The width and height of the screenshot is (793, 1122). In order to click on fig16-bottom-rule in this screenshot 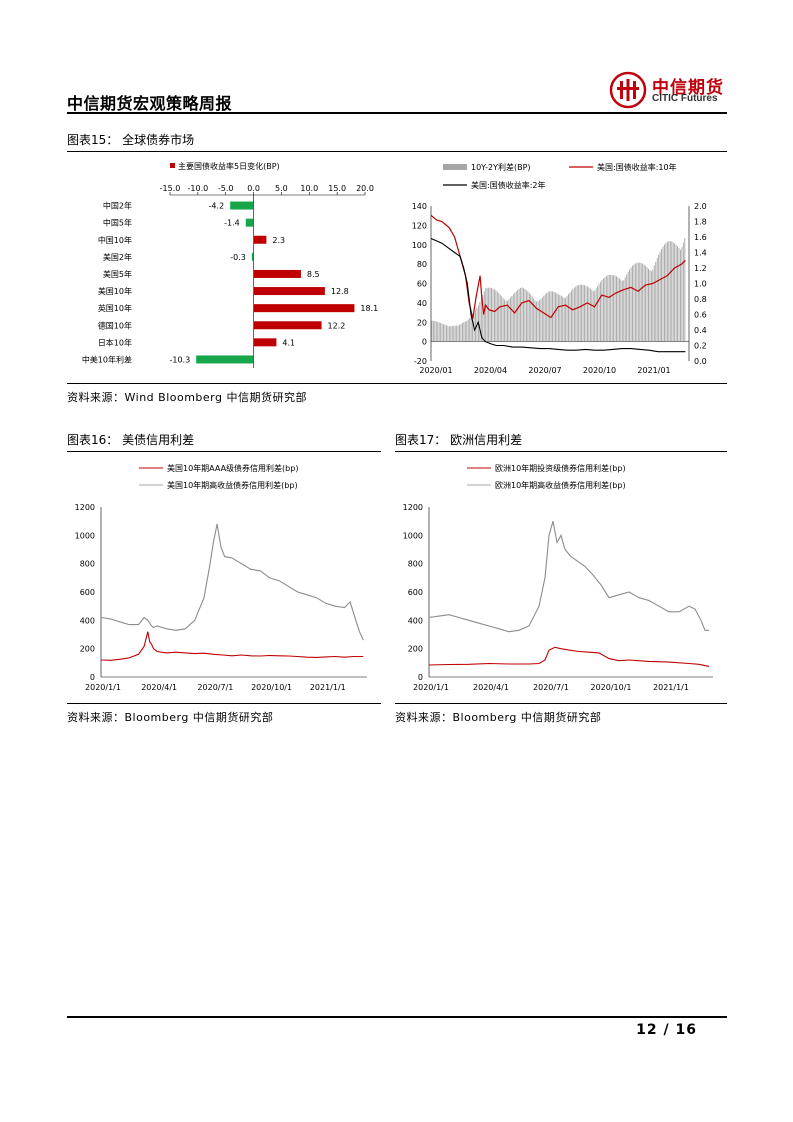, I will do `click(224, 703)`.